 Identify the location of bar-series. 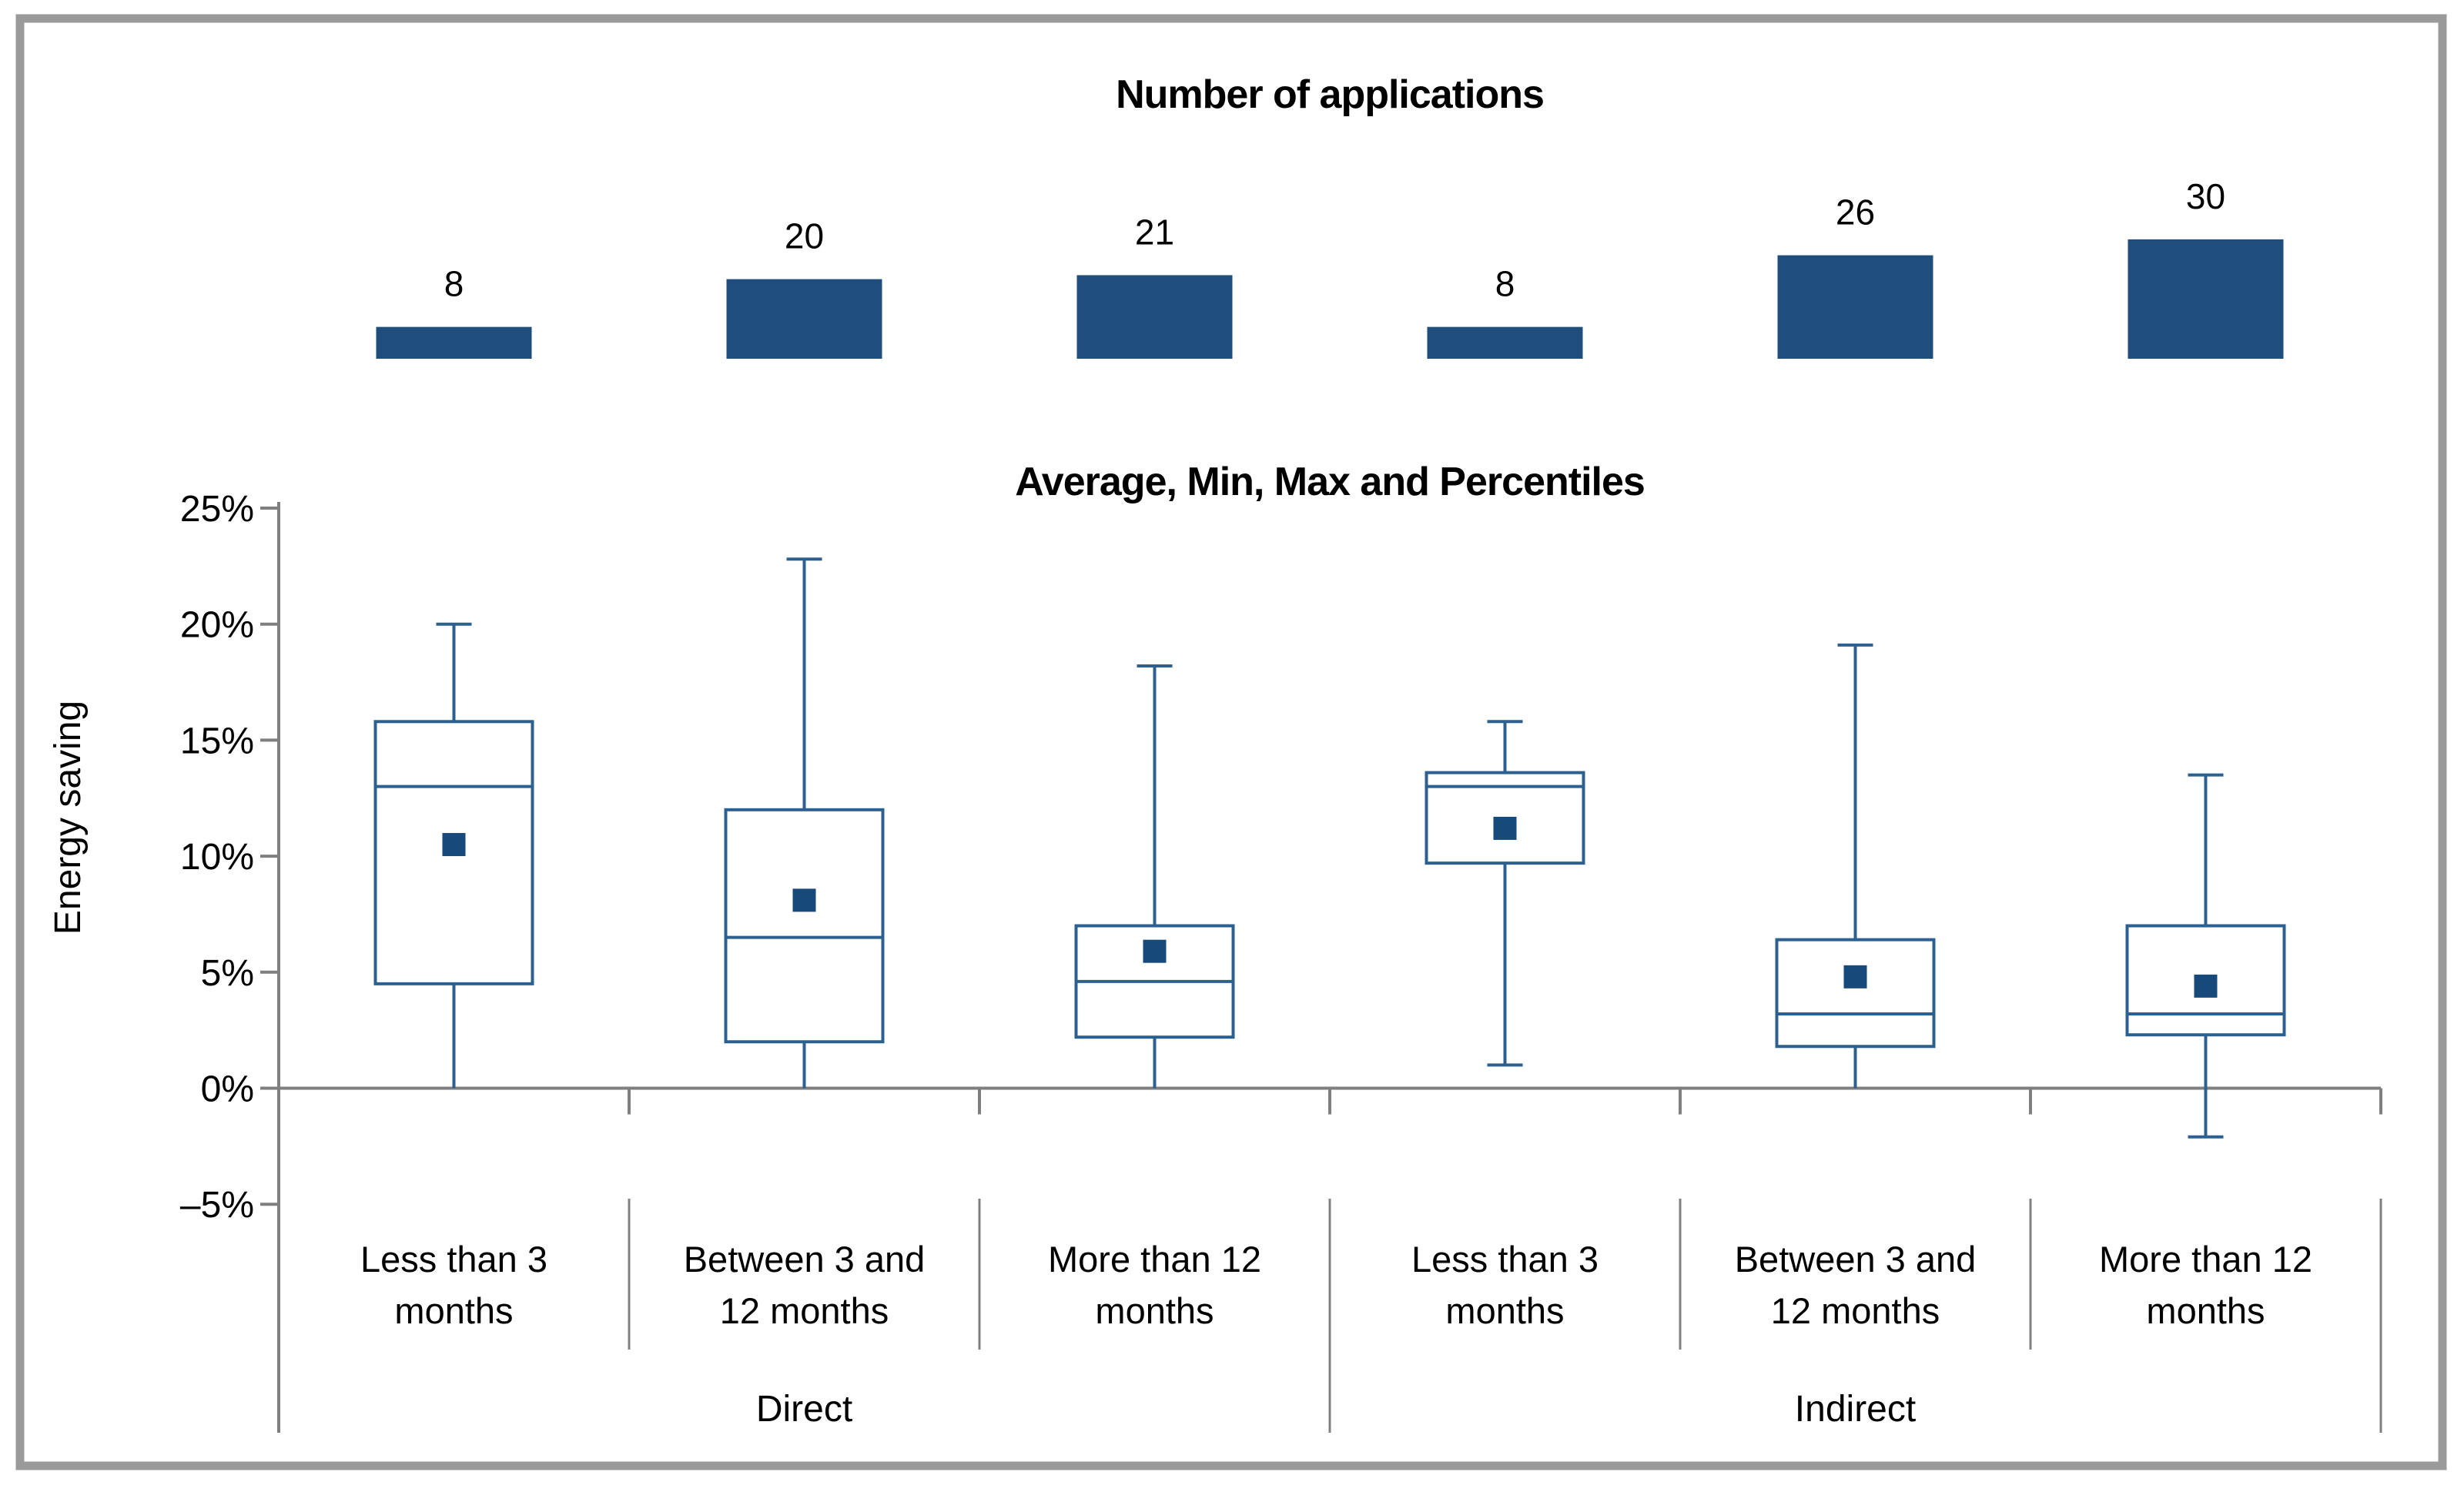
(1330, 299).